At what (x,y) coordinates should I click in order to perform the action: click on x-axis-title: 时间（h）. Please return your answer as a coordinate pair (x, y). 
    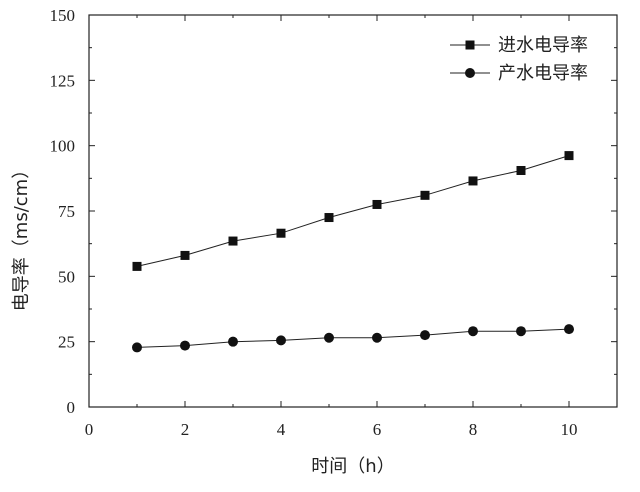
    Looking at the image, I should click on (352, 466).